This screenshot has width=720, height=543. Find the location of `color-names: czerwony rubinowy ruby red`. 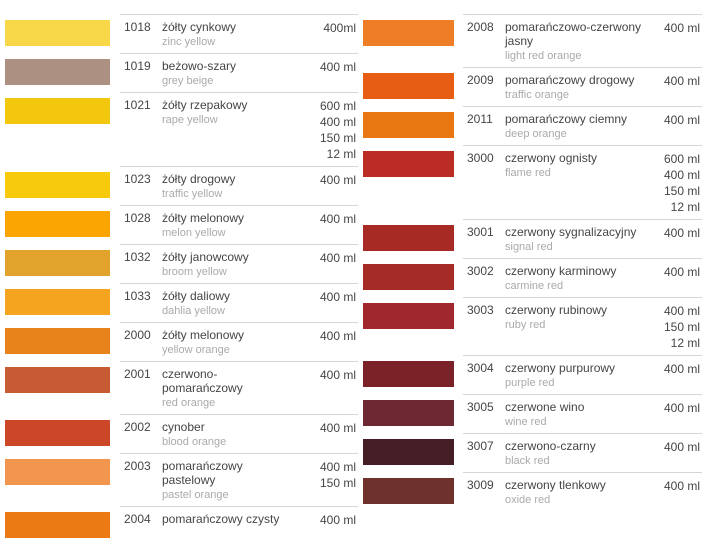

color-names: czerwony rubinowy ruby red is located at coordinates (575, 327).